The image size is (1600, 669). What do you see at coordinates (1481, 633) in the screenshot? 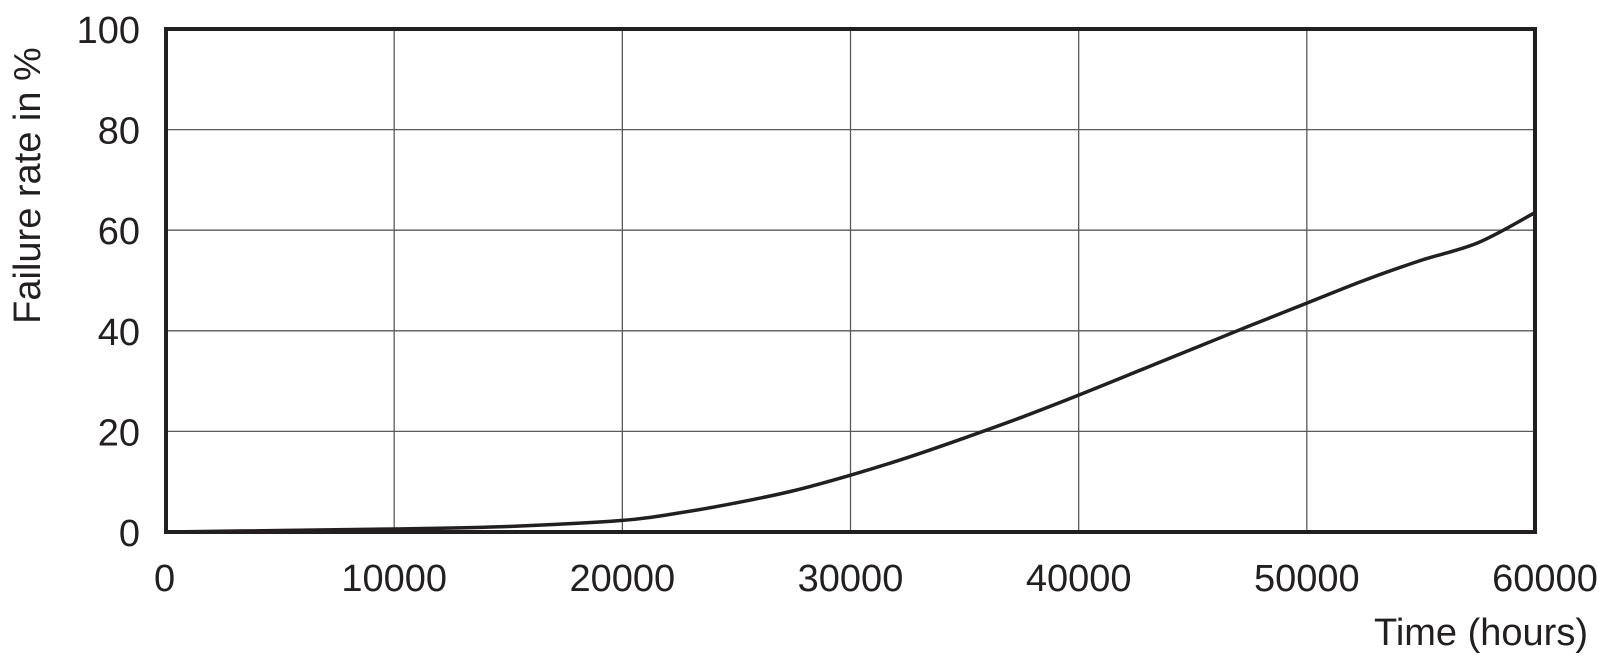
I see `x-axis-label: Time (hours)` at bounding box center [1481, 633].